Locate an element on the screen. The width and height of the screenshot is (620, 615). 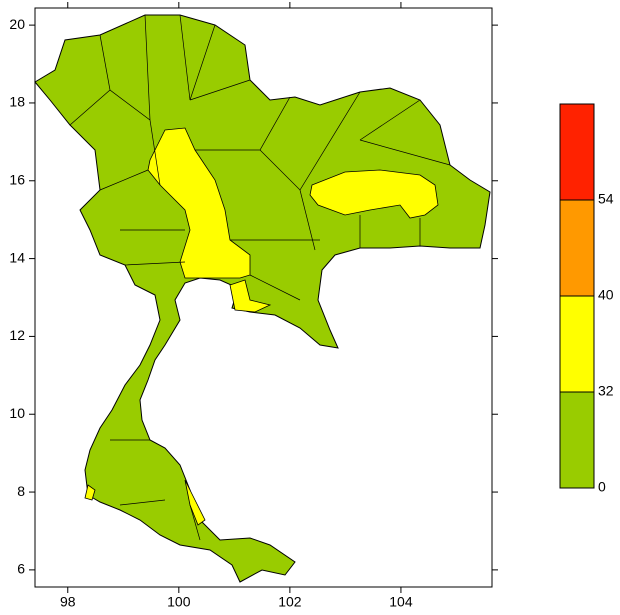
x-tick-label: 100 is located at coordinates (179, 602).